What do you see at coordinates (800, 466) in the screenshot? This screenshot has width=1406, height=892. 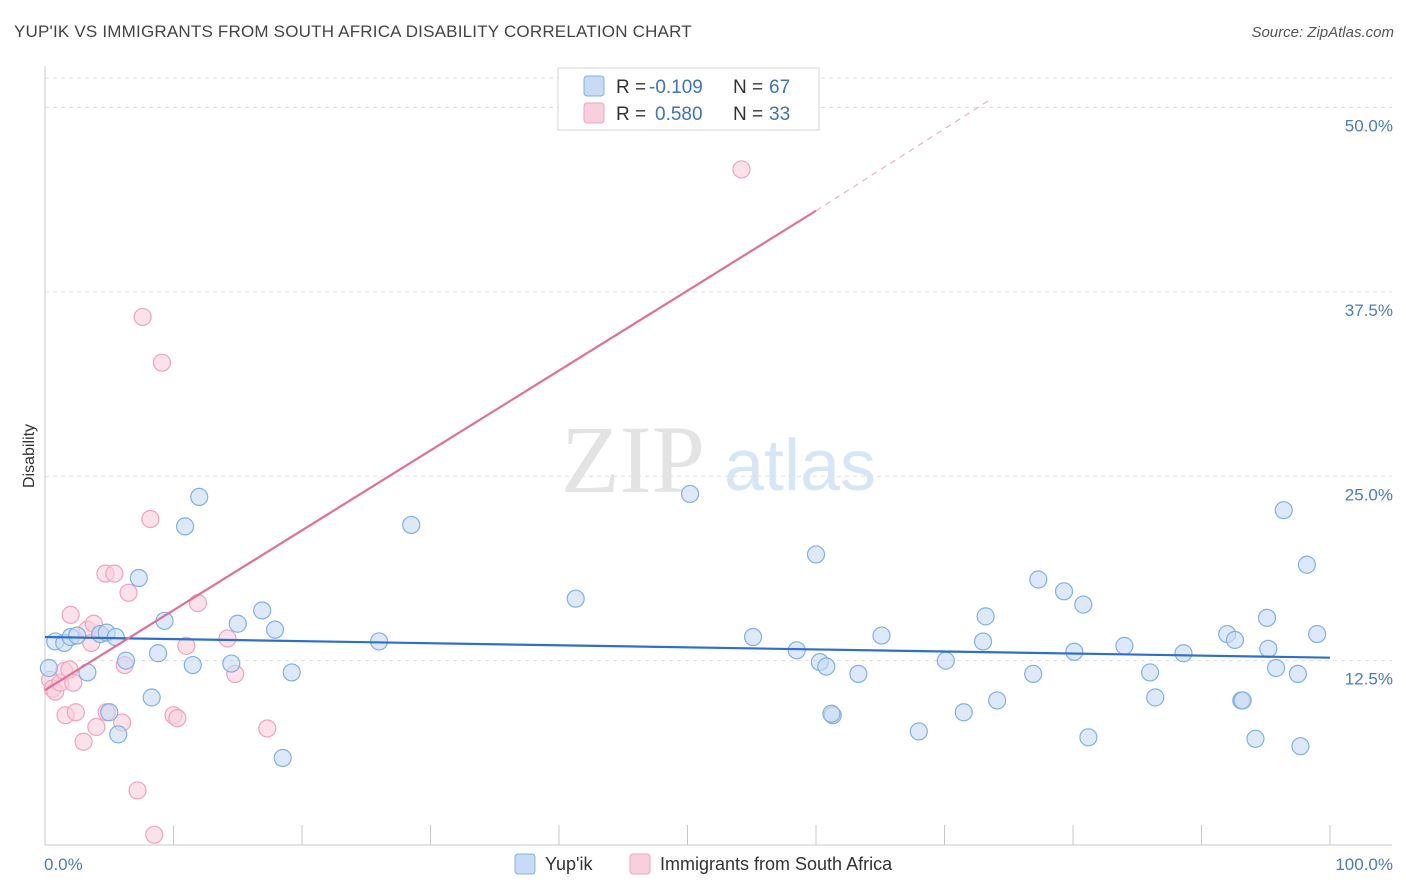 I see `watermark-atlas: atlas` at bounding box center [800, 466].